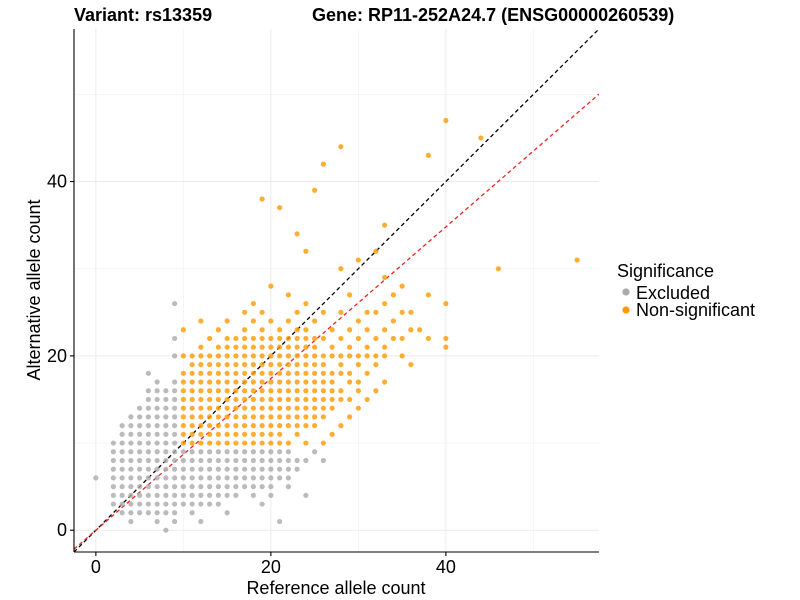 The height and width of the screenshot is (600, 800). I want to click on legend: Significance Excluded Non-significant, so click(686, 290).